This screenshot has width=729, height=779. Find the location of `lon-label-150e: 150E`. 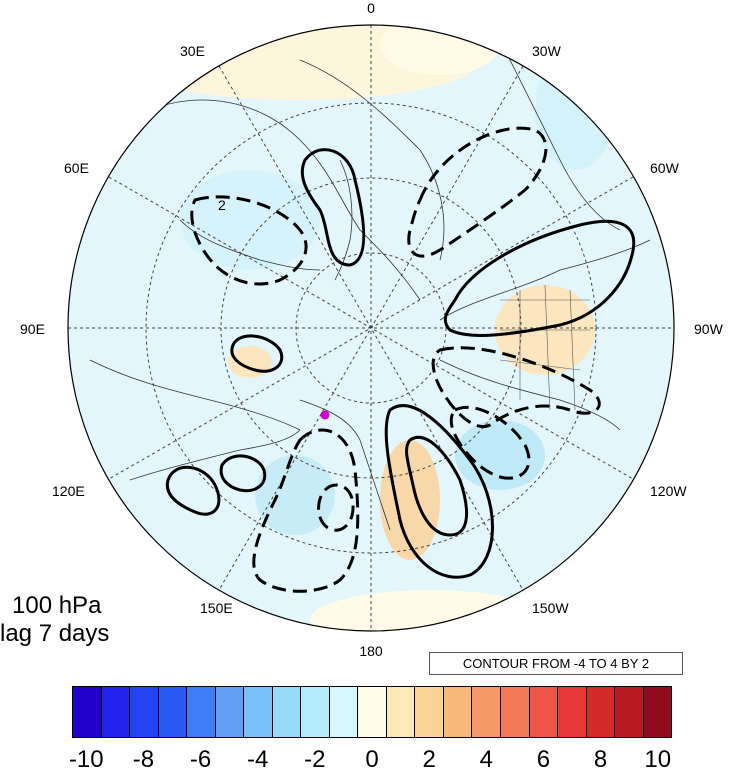

lon-label-150e: 150E is located at coordinates (216, 608).